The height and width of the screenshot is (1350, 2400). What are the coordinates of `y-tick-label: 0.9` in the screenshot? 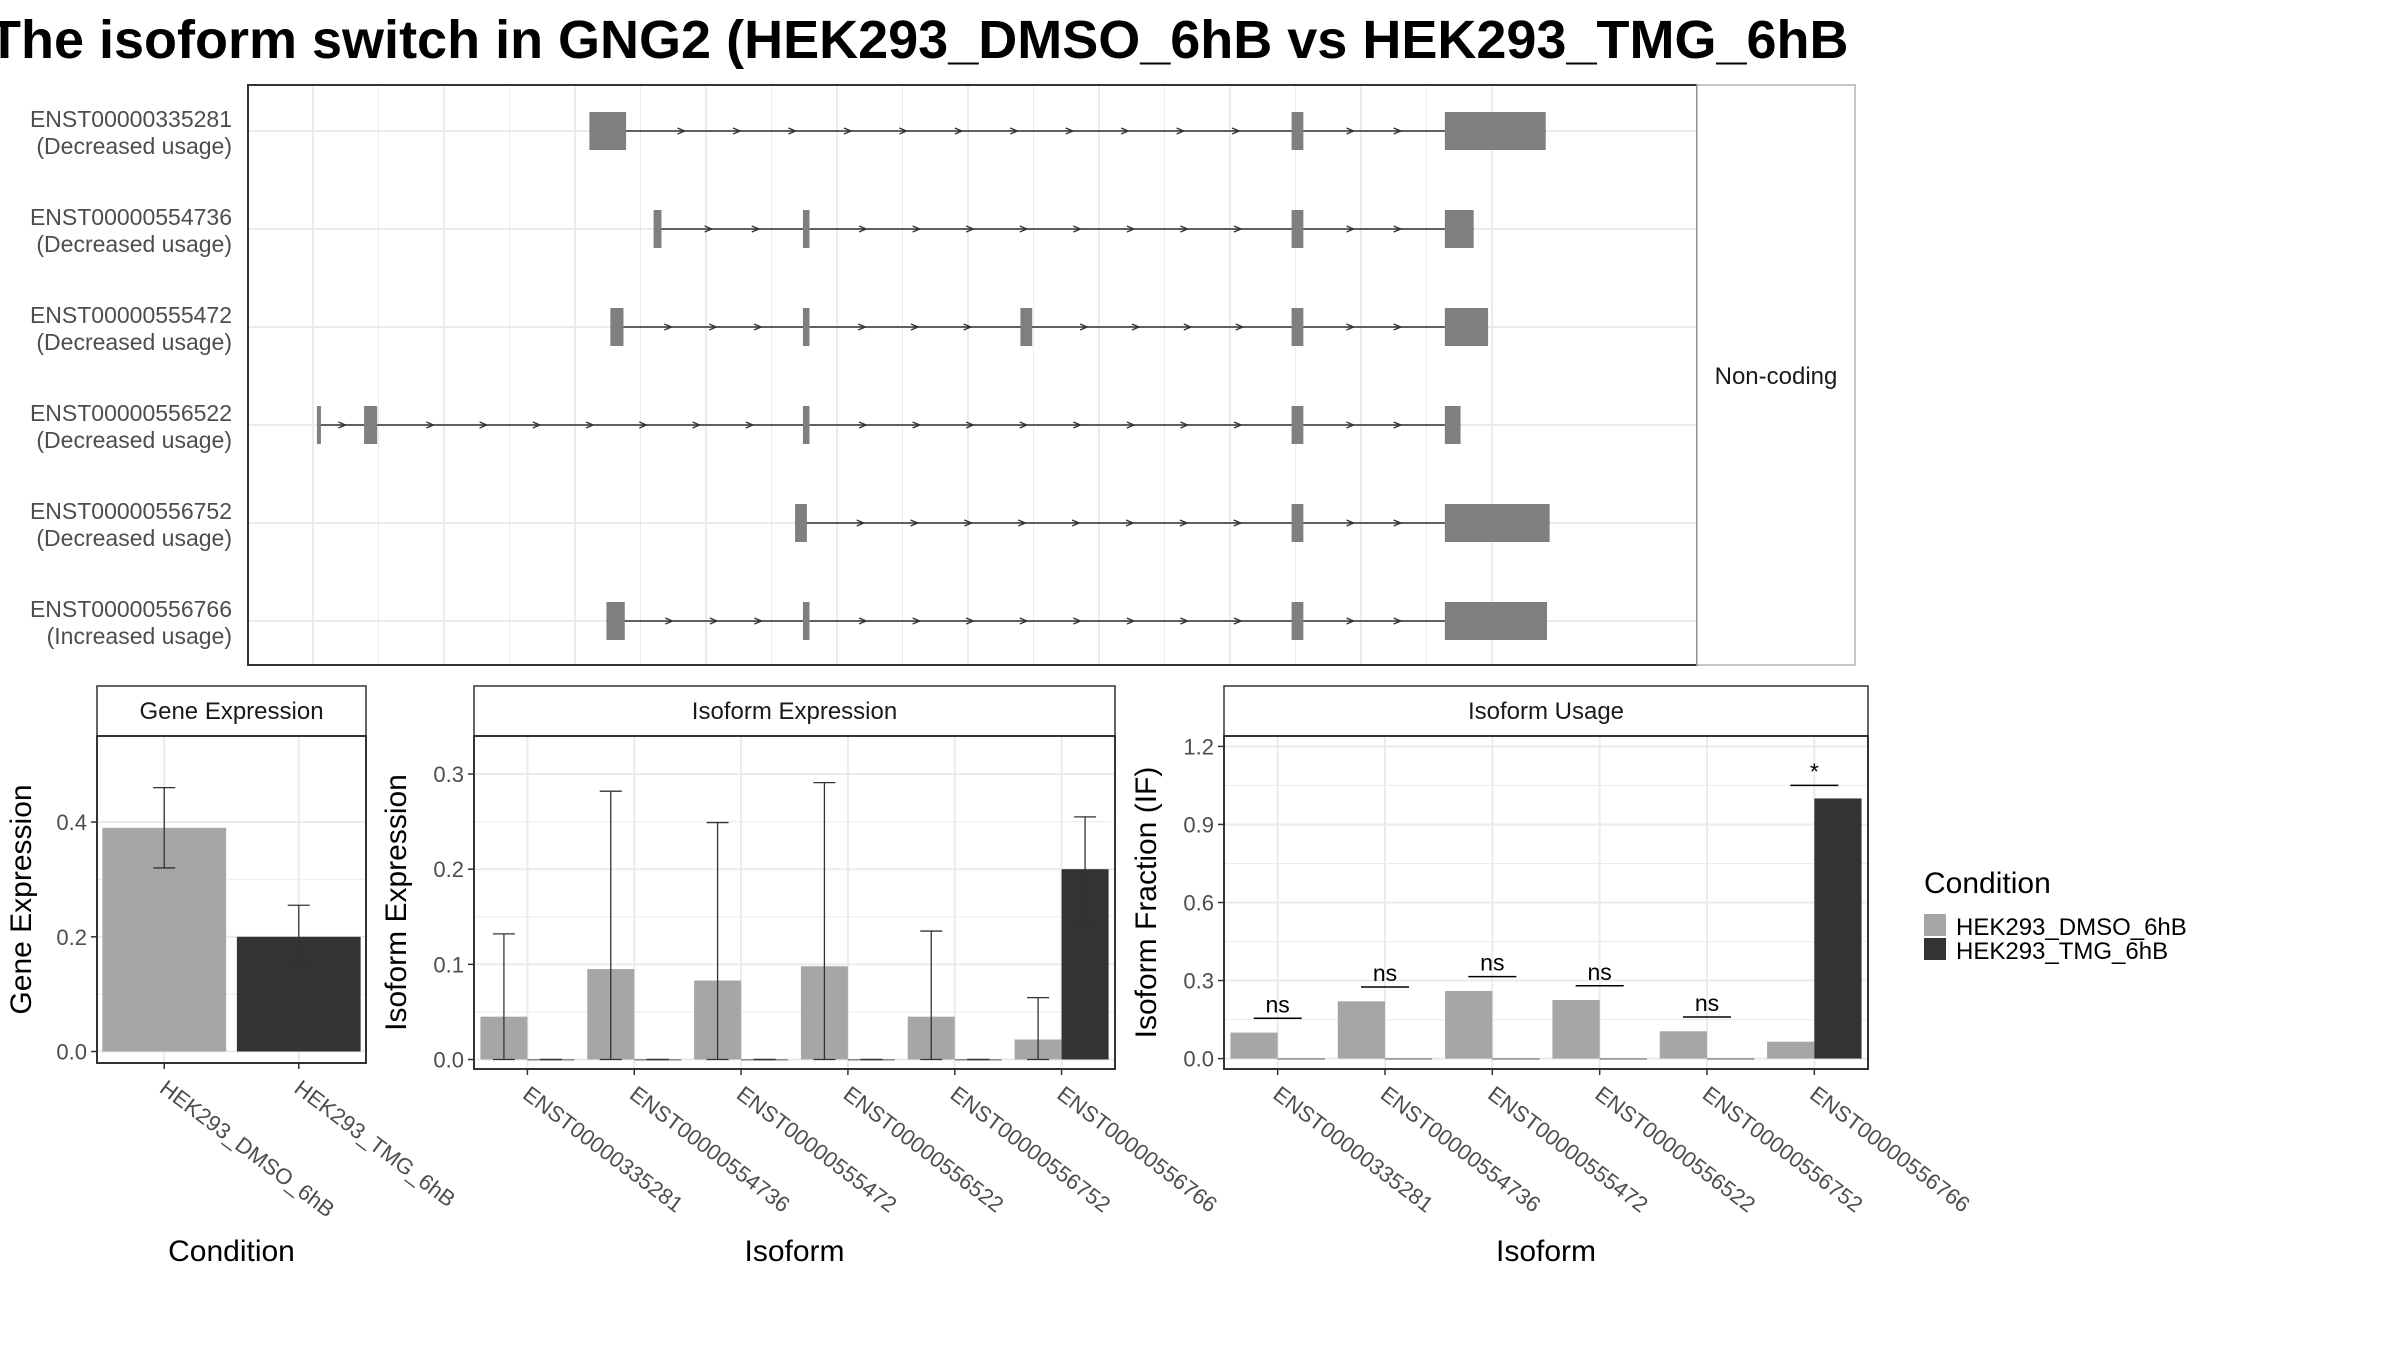 It's located at (1198, 824).